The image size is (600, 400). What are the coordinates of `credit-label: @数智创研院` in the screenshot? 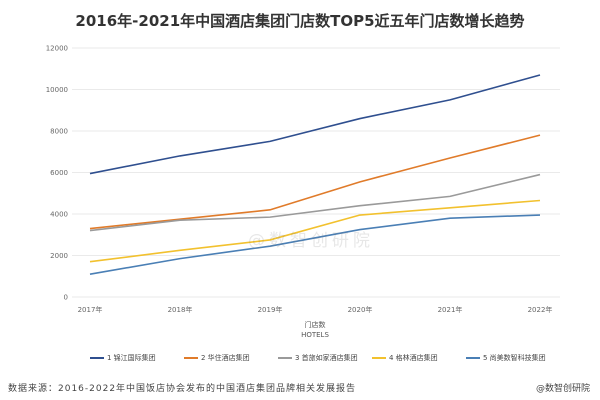 It's located at (562, 389).